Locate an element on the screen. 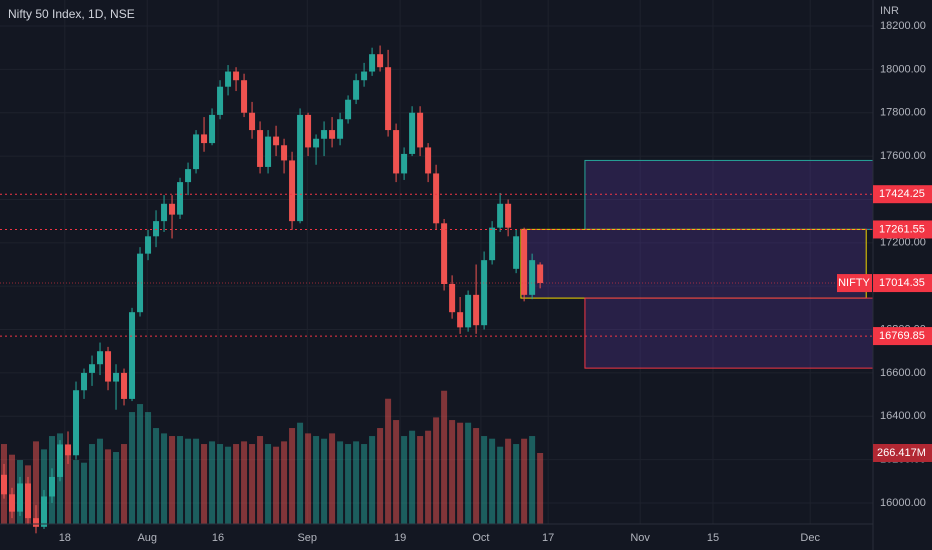 This screenshot has height=550, width=932. x-tick-label: 17 is located at coordinates (548, 538).